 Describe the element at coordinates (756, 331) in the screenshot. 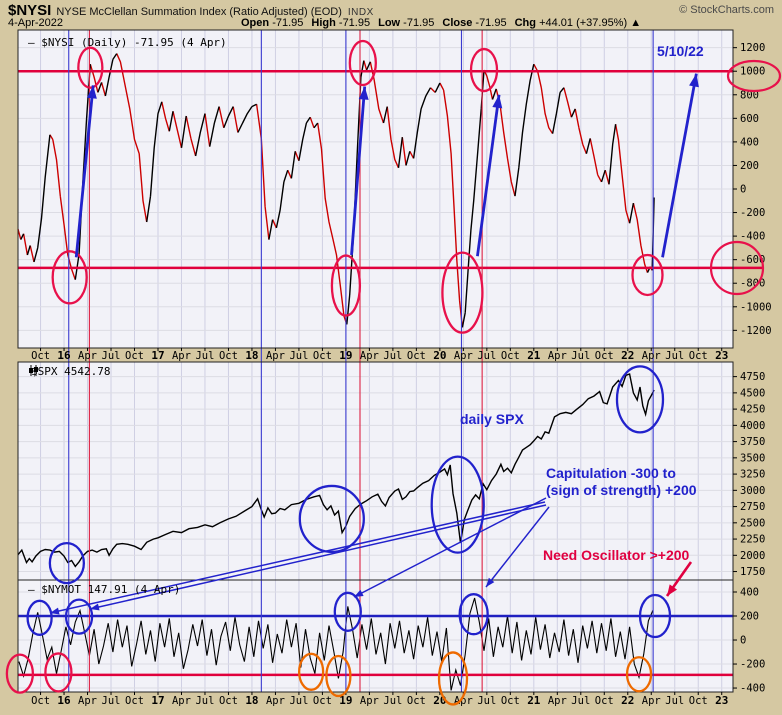

I see `y-tick-label: -1200` at that location.